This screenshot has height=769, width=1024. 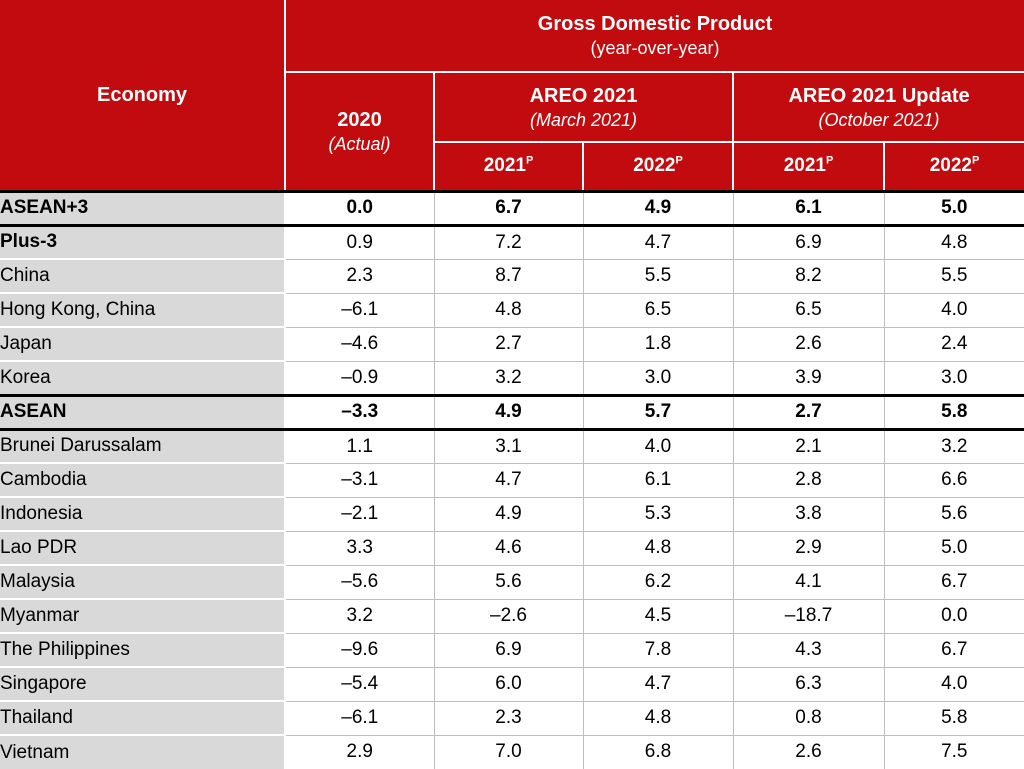 I want to click on economy-name-cell: Myanmar, so click(x=143, y=616).